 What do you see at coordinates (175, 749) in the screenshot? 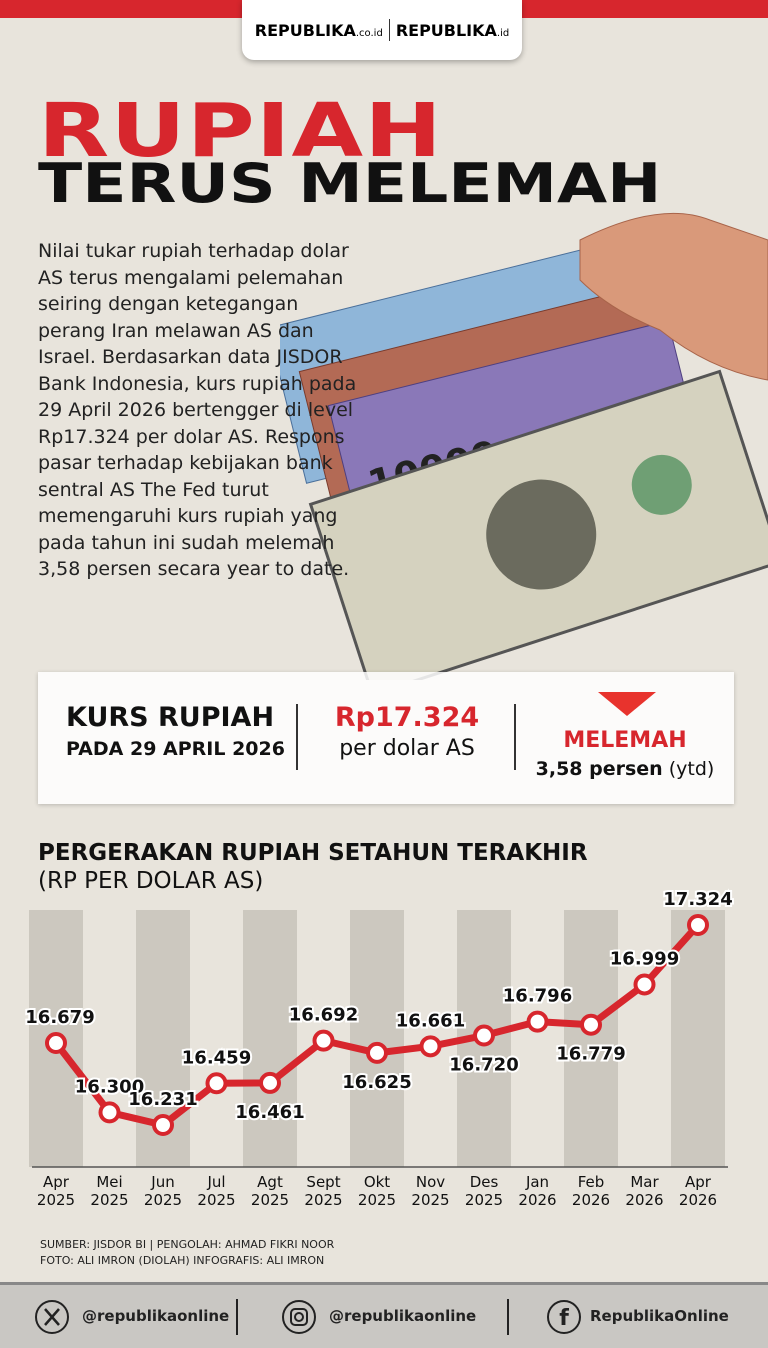
I see `stat-label: PADA 29 APRIL 2026` at bounding box center [175, 749].